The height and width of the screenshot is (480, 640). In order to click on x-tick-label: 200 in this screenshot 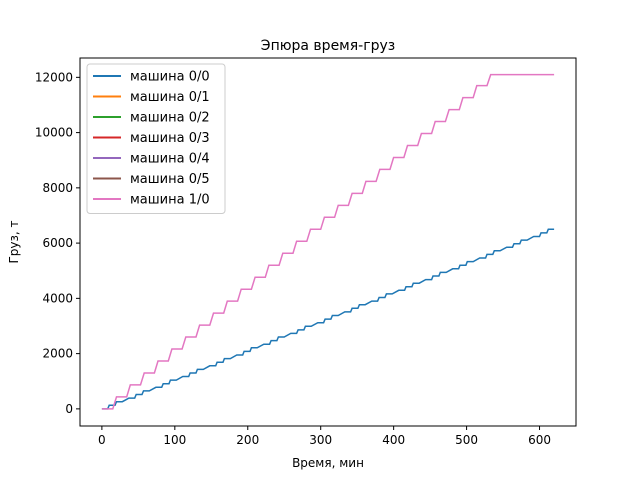, I will do `click(247, 440)`.